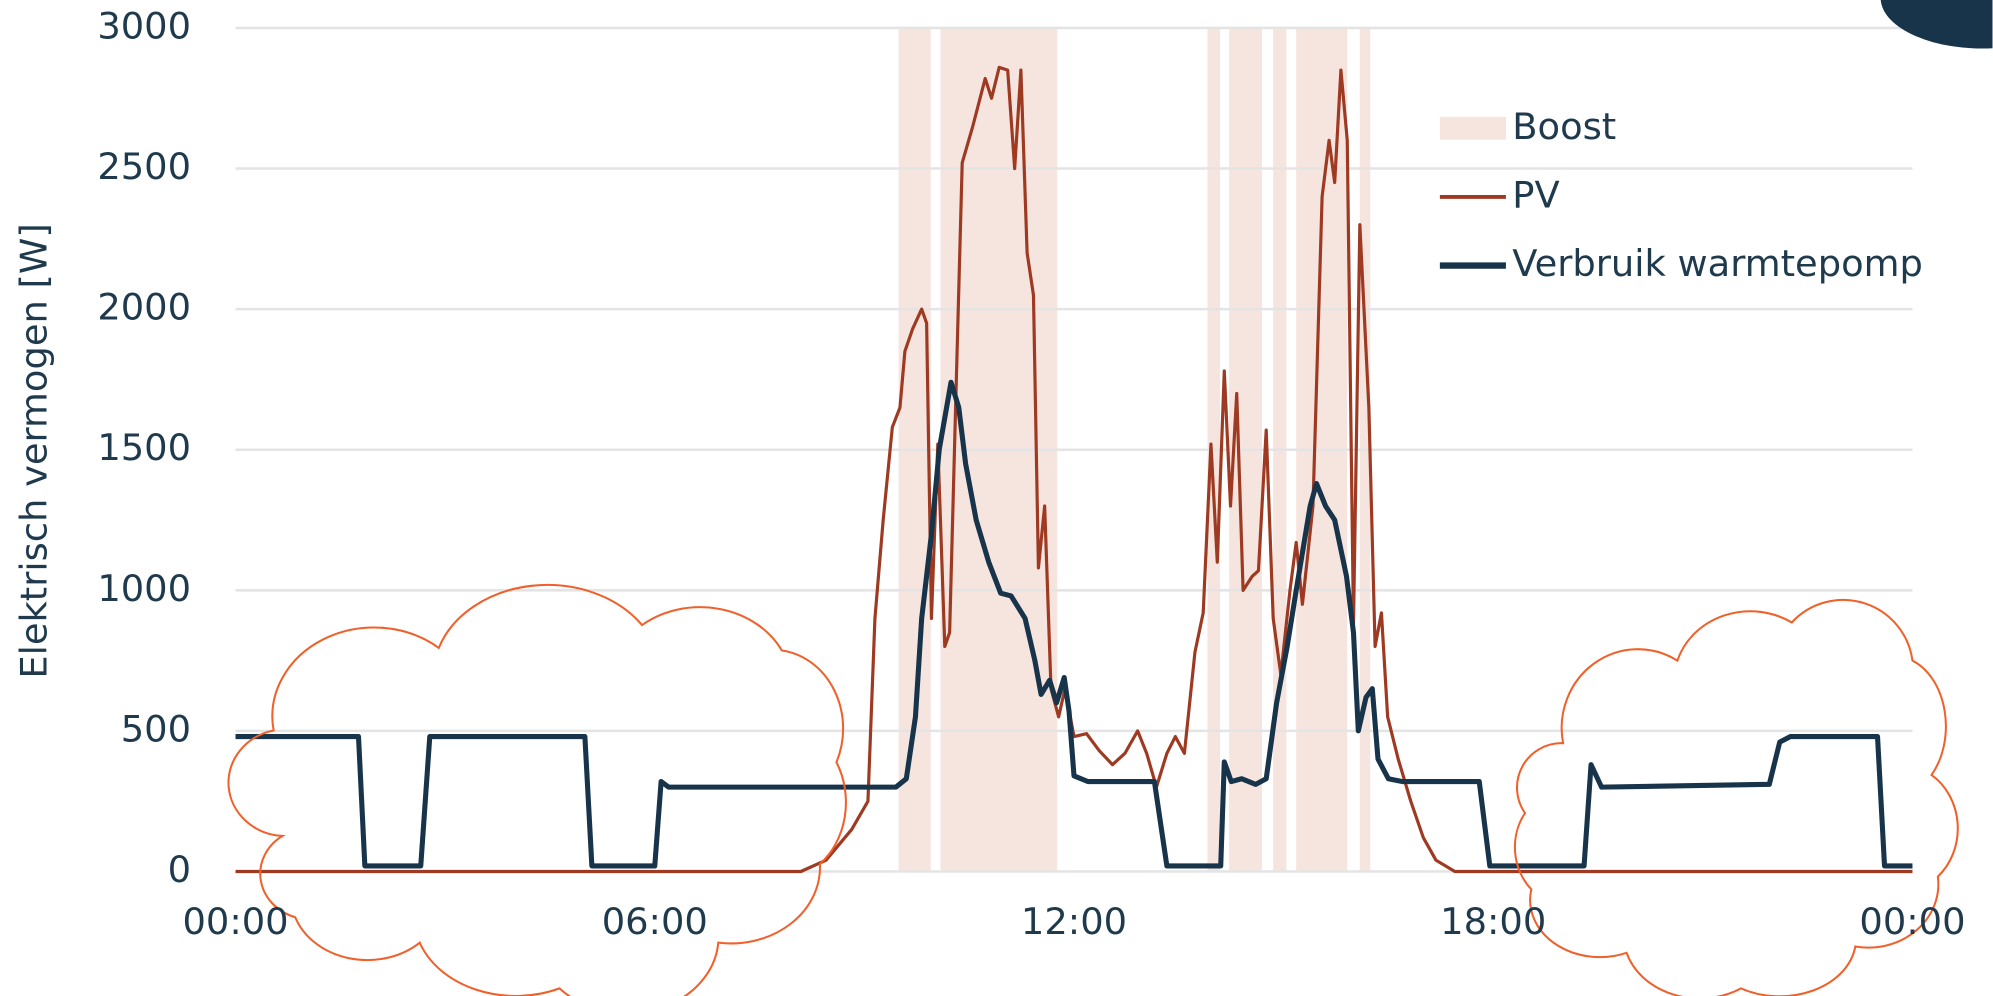 The width and height of the screenshot is (1993, 996). I want to click on y-tick-label: 2000, so click(144, 307).